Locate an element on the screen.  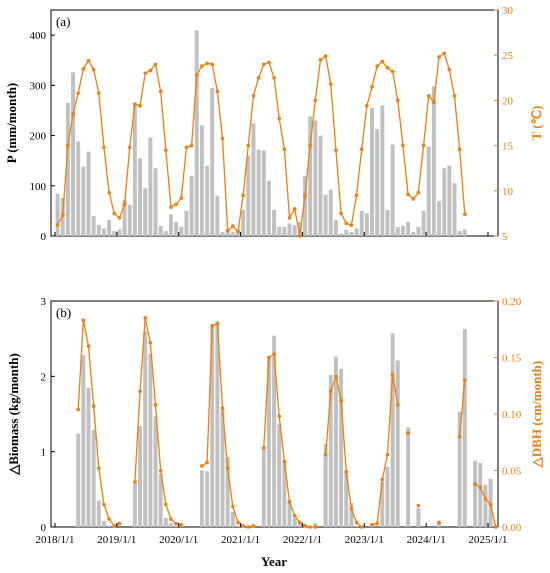
y-tick-label: 100 is located at coordinates (38, 187).